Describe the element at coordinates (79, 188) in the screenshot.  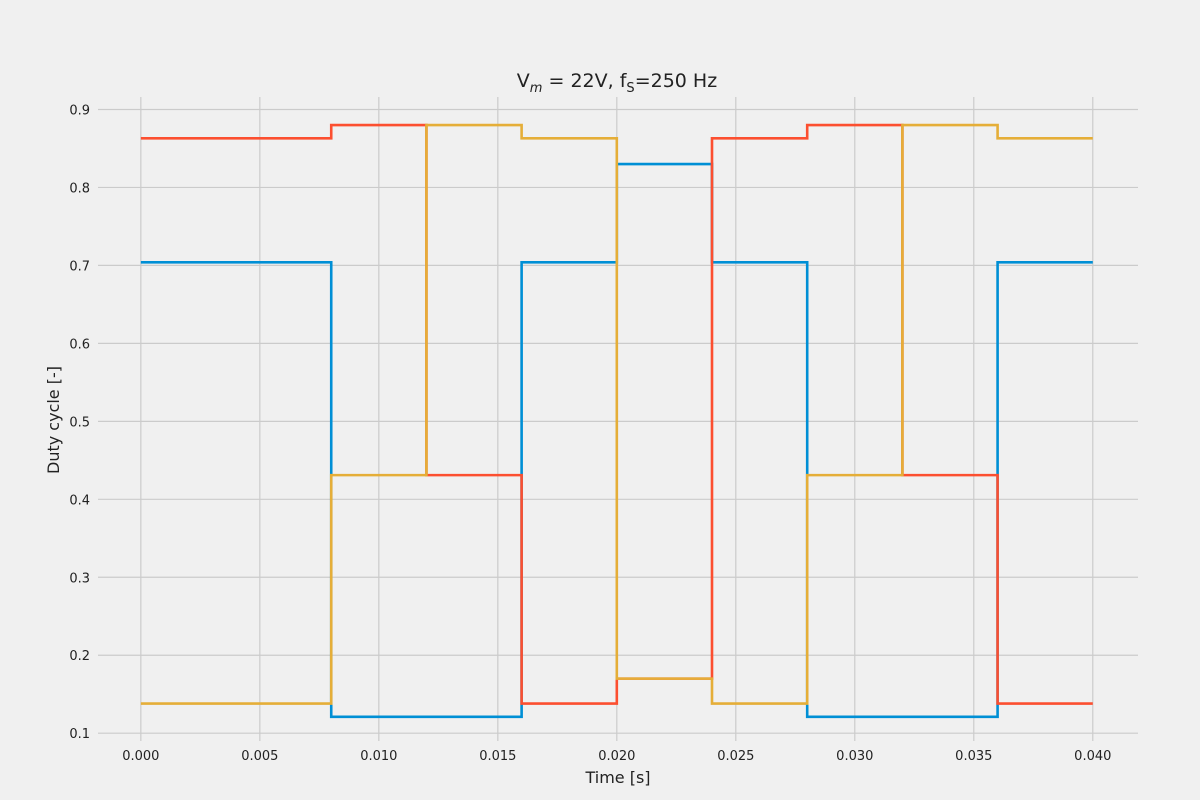
I see `y-tick-label: 0.8` at that location.